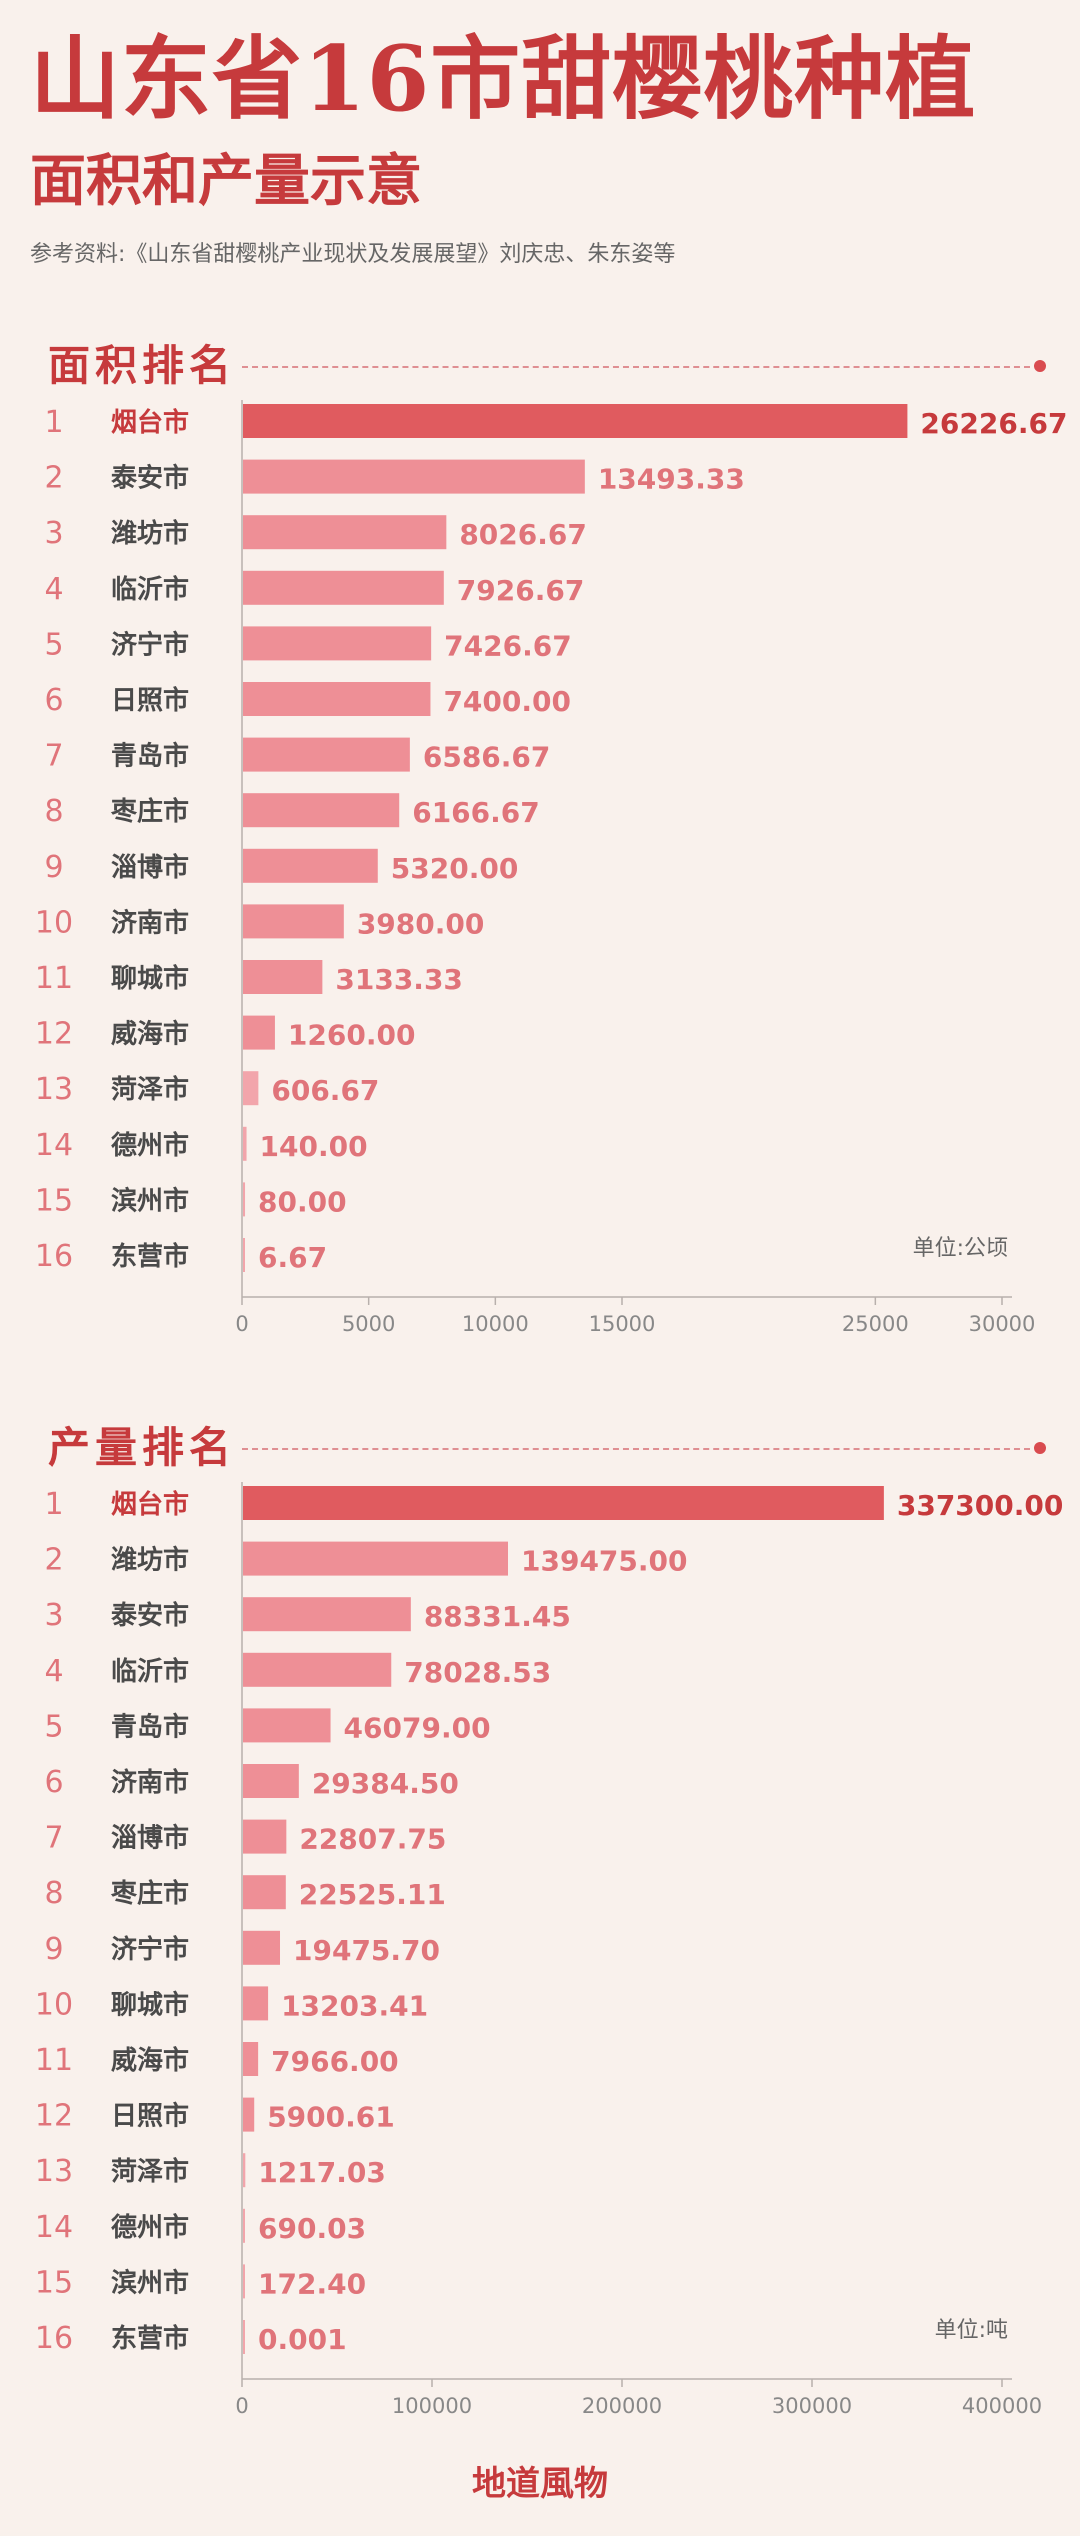 This screenshot has height=2536, width=1080. What do you see at coordinates (54, 1034) in the screenshot?
I see `area-rank-label: 12` at bounding box center [54, 1034].